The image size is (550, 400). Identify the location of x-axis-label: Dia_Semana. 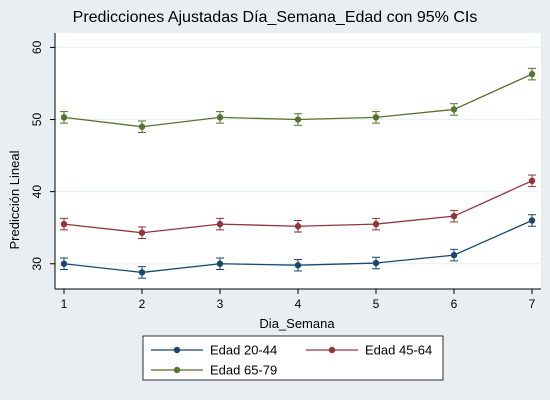
(297, 323).